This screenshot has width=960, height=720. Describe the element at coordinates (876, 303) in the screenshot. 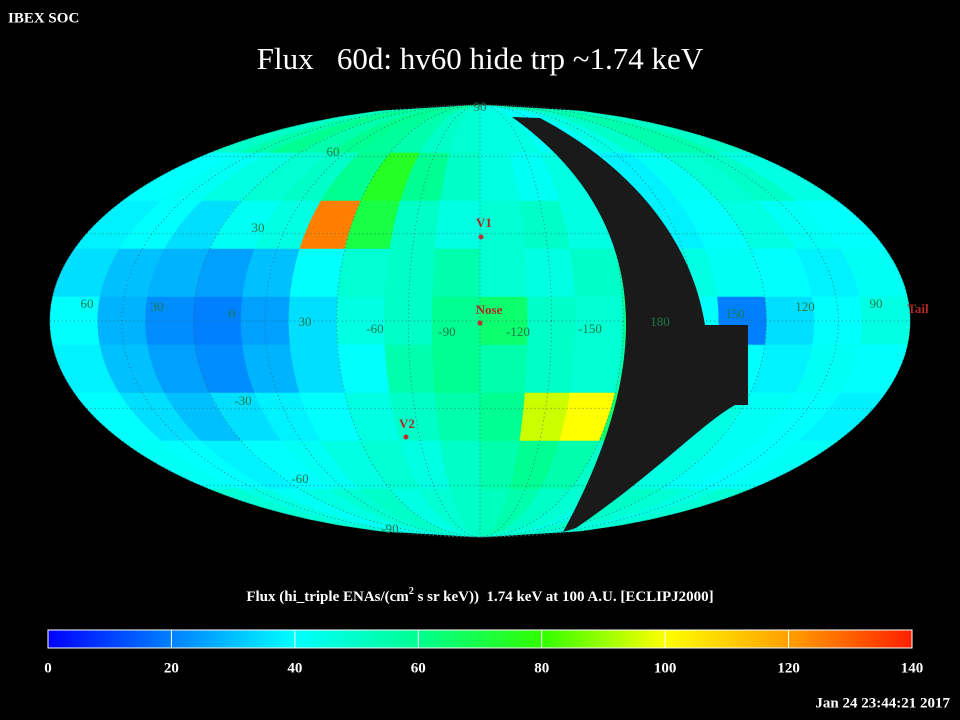

I see `longitude-label: 90` at that location.